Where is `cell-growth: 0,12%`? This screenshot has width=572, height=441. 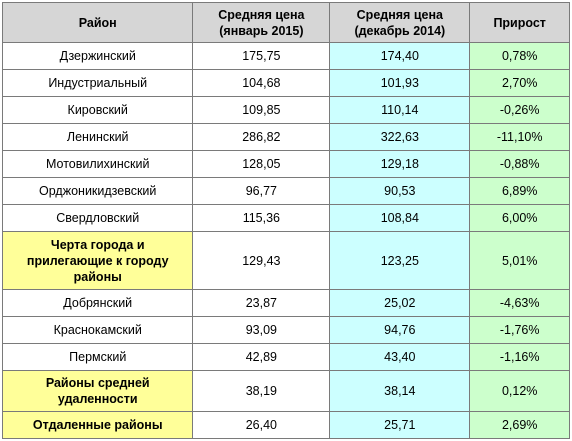
cell-growth: 0,12% is located at coordinates (519, 391).